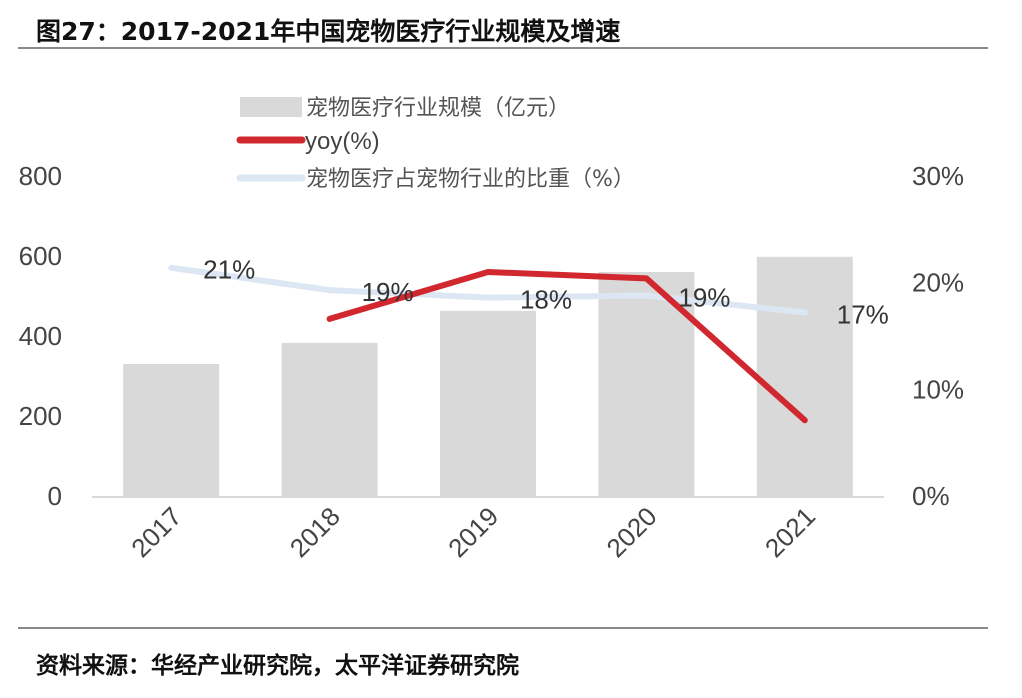 The width and height of the screenshot is (1022, 698). What do you see at coordinates (503, 628) in the screenshot?
I see `source-divider` at bounding box center [503, 628].